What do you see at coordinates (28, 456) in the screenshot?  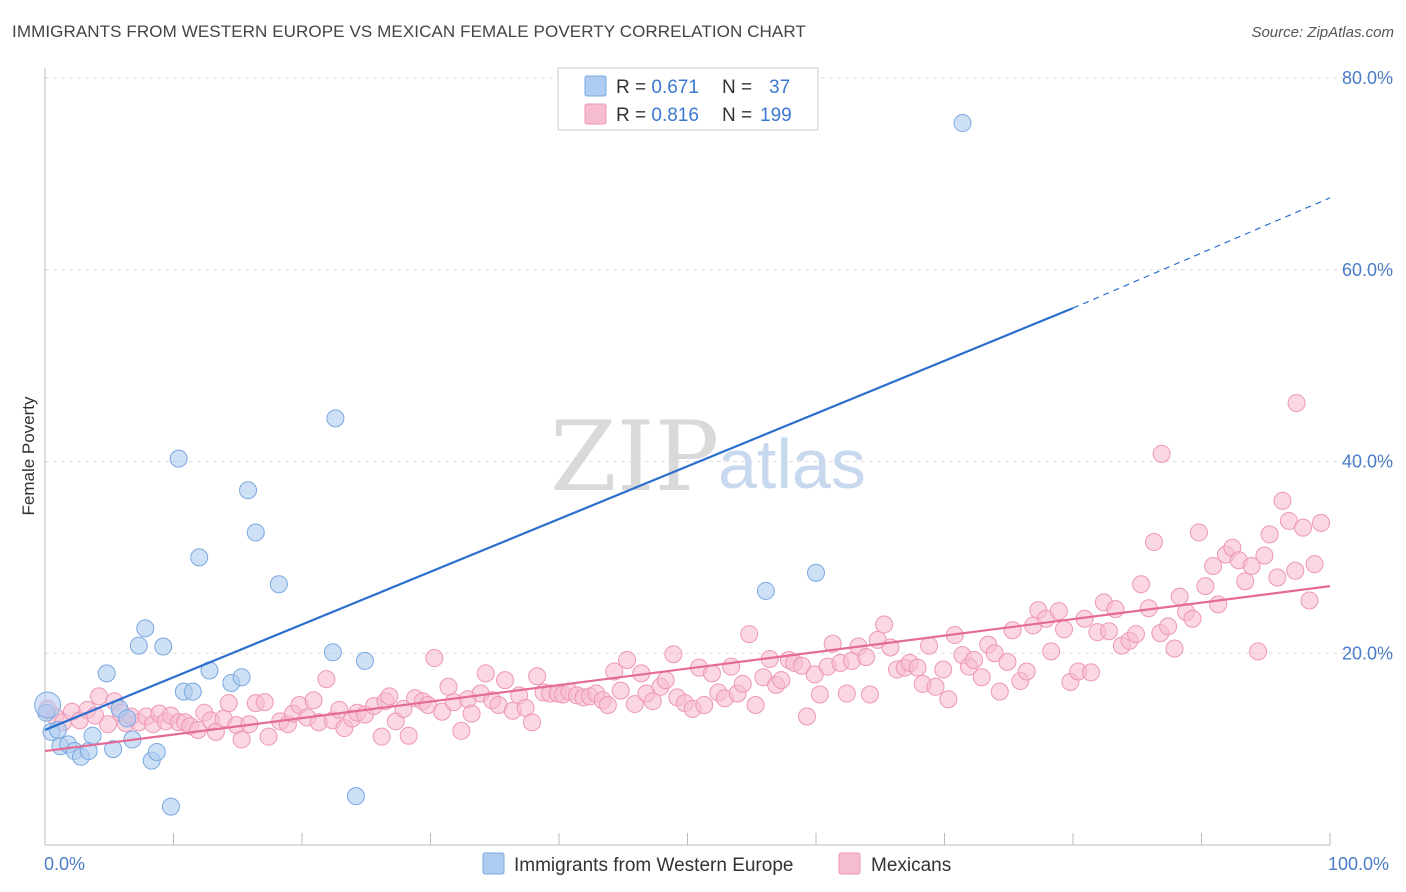 I see `y-axis-title: Female Poverty` at bounding box center [28, 456].